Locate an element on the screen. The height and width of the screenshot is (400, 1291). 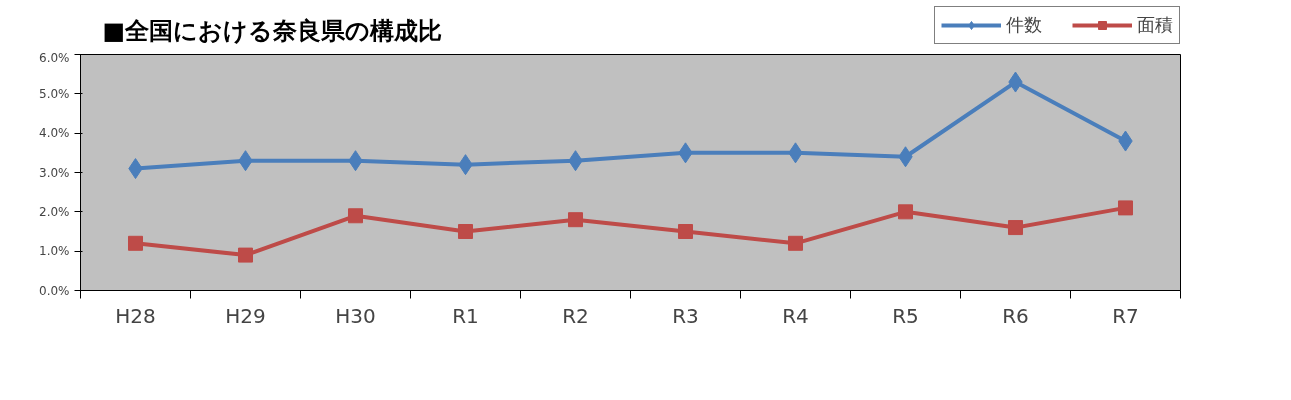
x-tick-label: R5 is located at coordinates (905, 315).